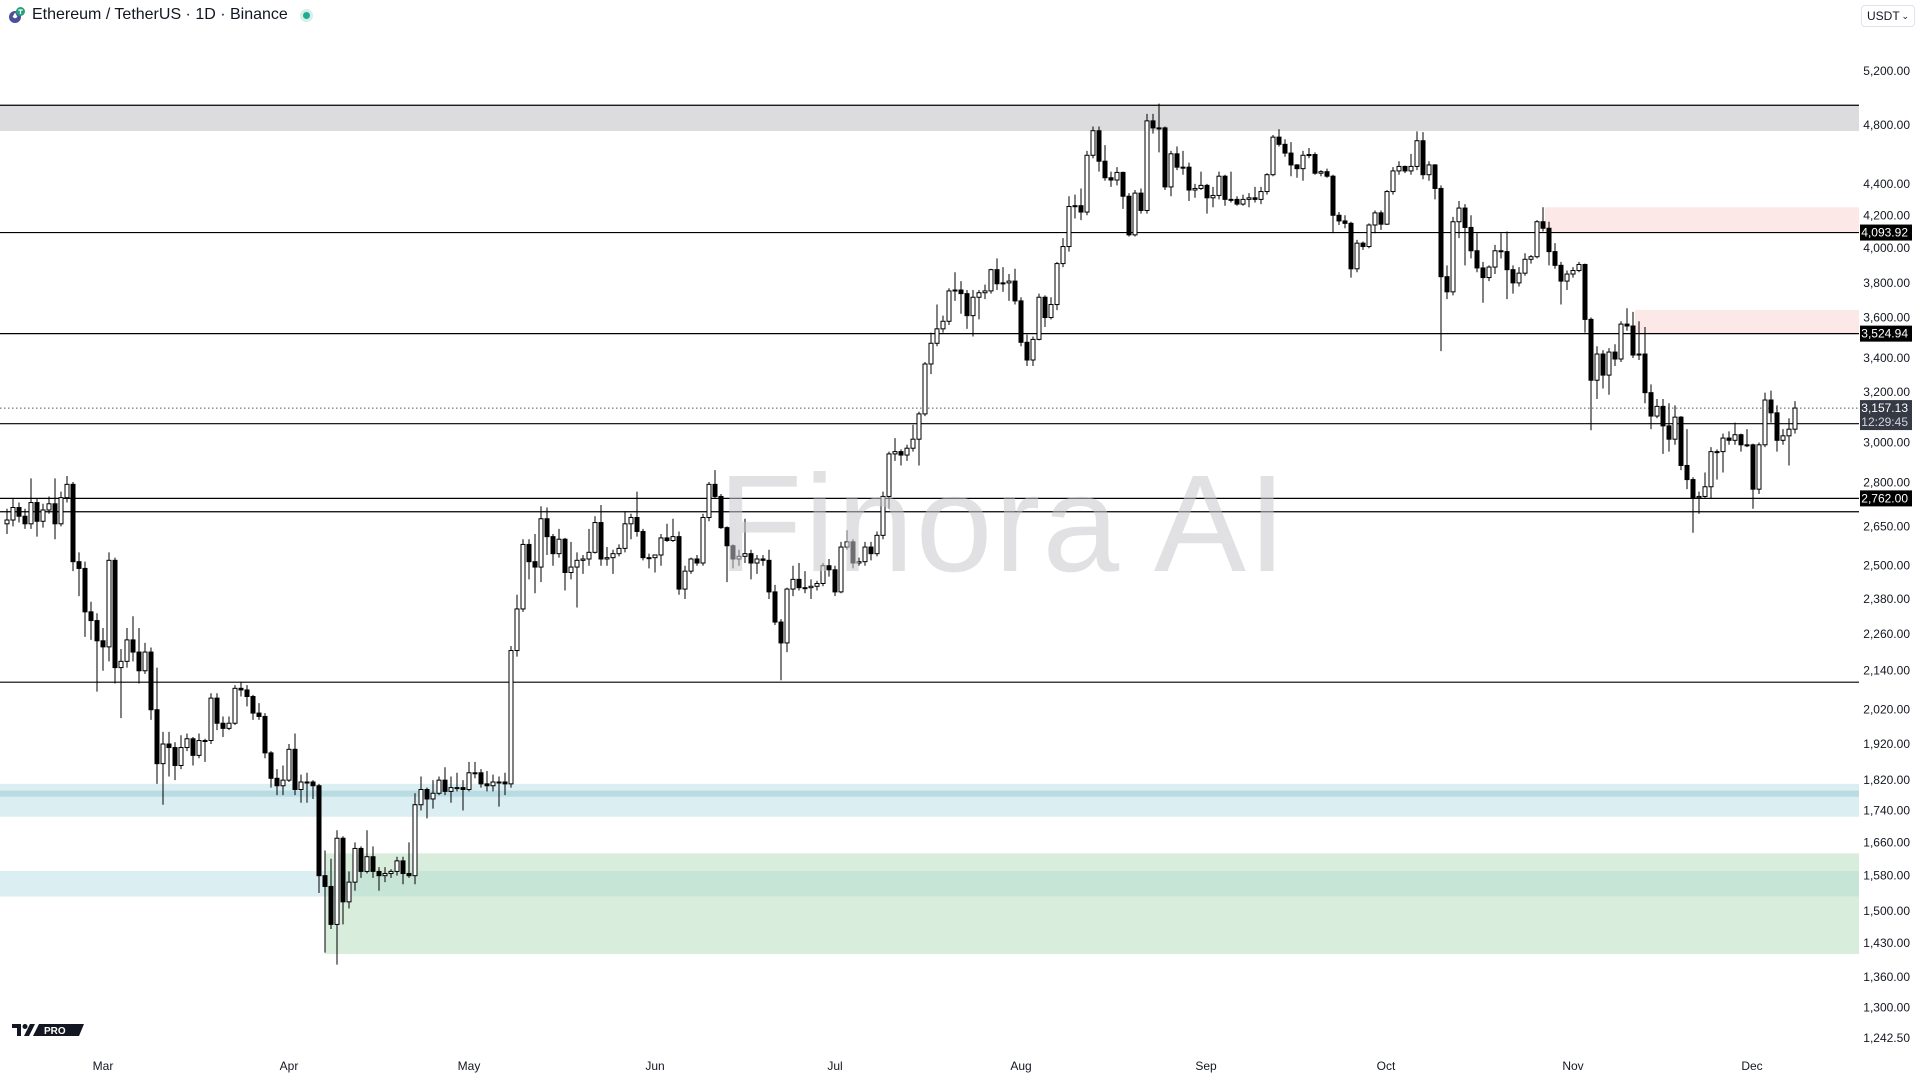  What do you see at coordinates (160, 14) in the screenshot?
I see `symbol-title: Ethereum / TetherUS · 1D · Binance` at bounding box center [160, 14].